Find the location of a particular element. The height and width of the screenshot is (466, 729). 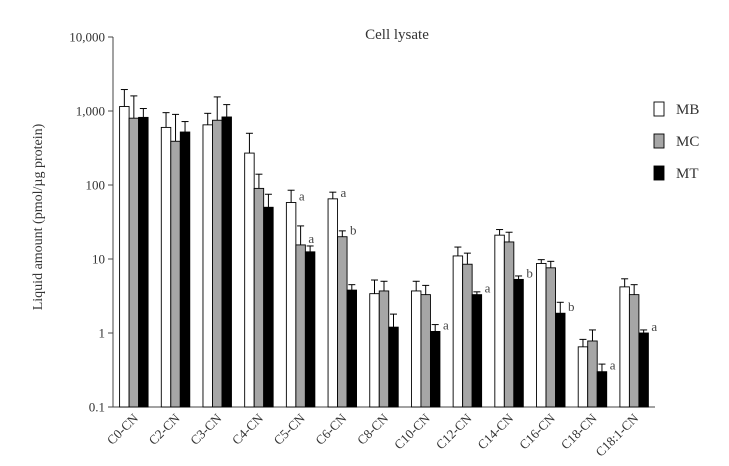

x-tick-label: C14-CN is located at coordinates (495, 431).